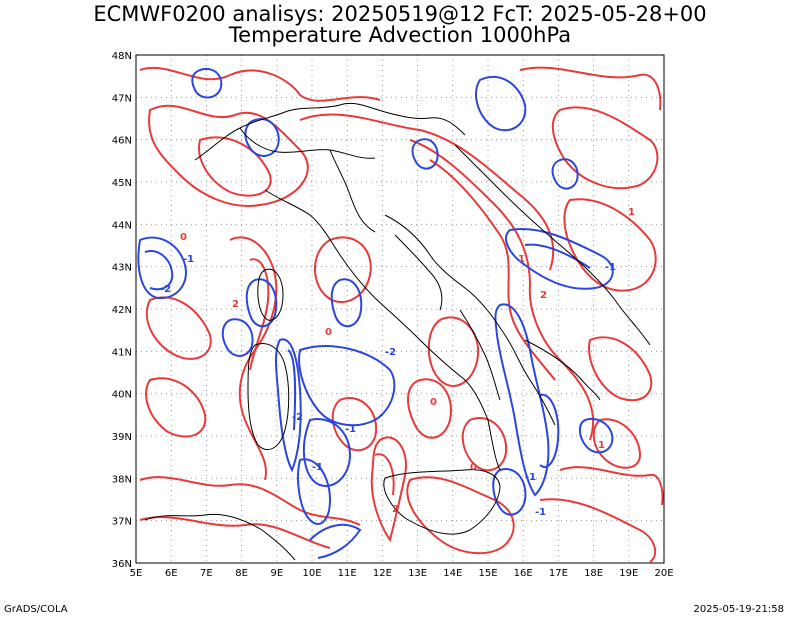 The width and height of the screenshot is (800, 618). I want to click on longitude-tick-label: 17E, so click(558, 573).